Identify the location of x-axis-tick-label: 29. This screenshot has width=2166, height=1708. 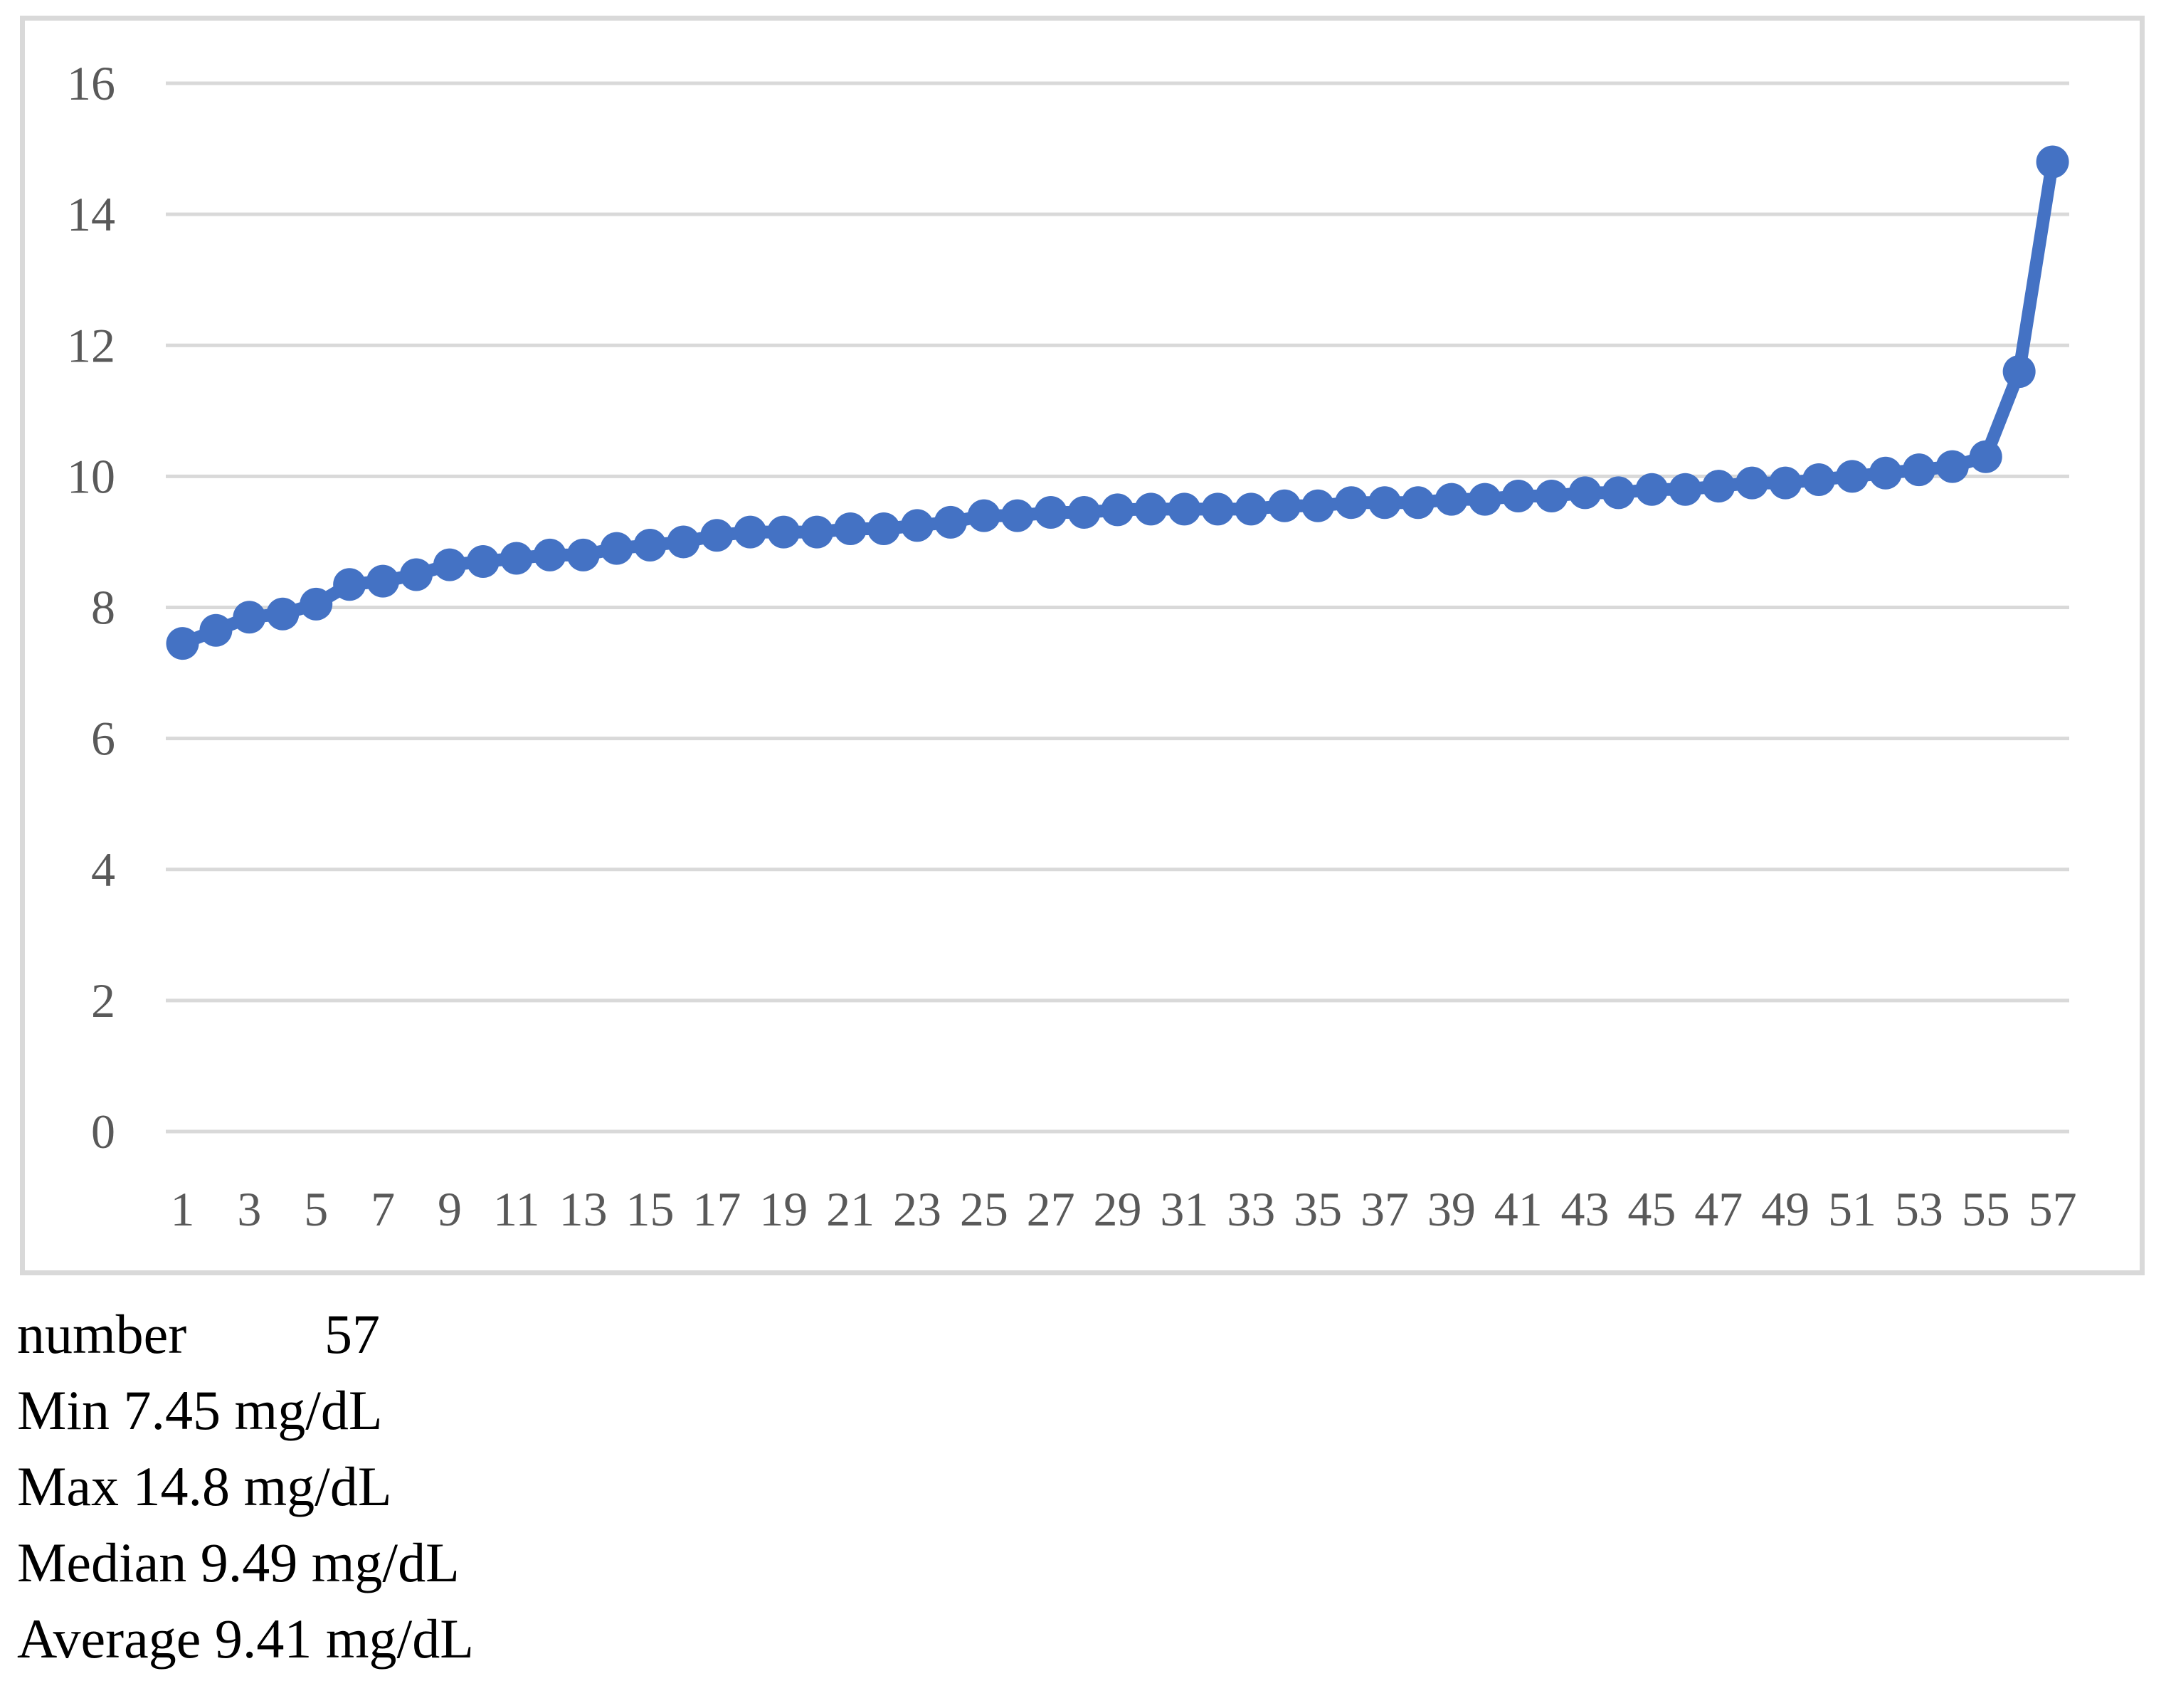
(1118, 1209).